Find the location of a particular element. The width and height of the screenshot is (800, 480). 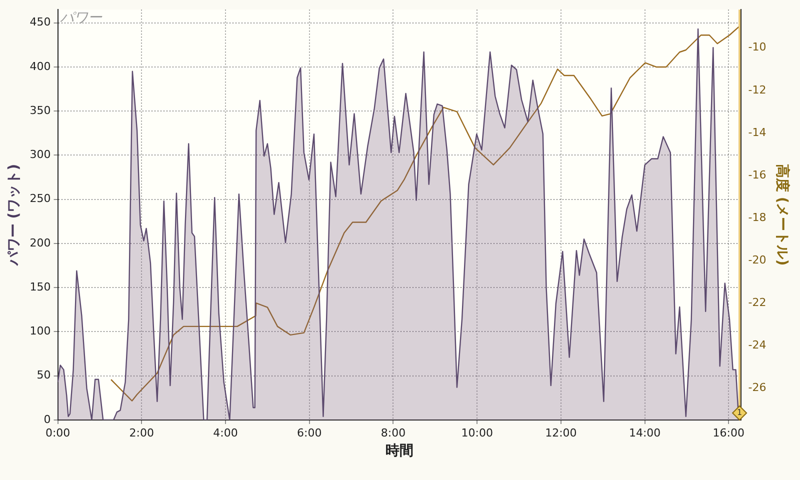

y2-axis-title: 高度 (メートル) is located at coordinates (782, 215).